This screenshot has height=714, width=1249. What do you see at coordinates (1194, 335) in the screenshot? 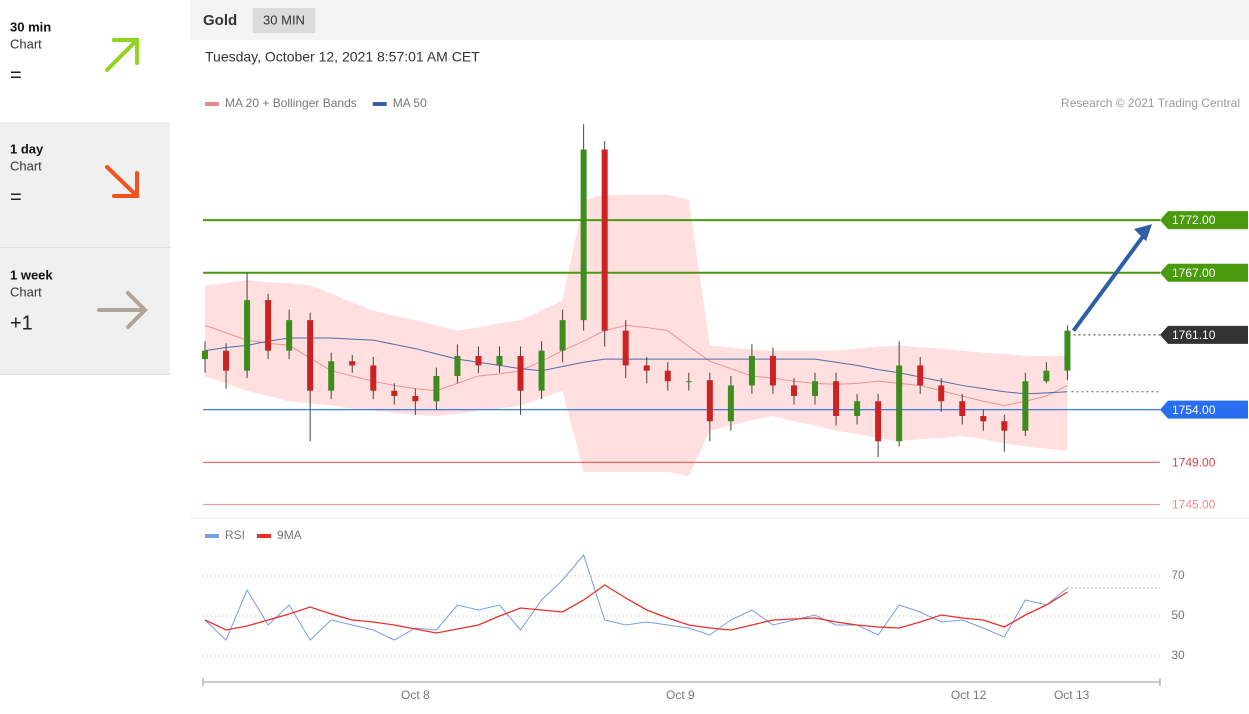
I see `level-label: 1761.10` at bounding box center [1194, 335].